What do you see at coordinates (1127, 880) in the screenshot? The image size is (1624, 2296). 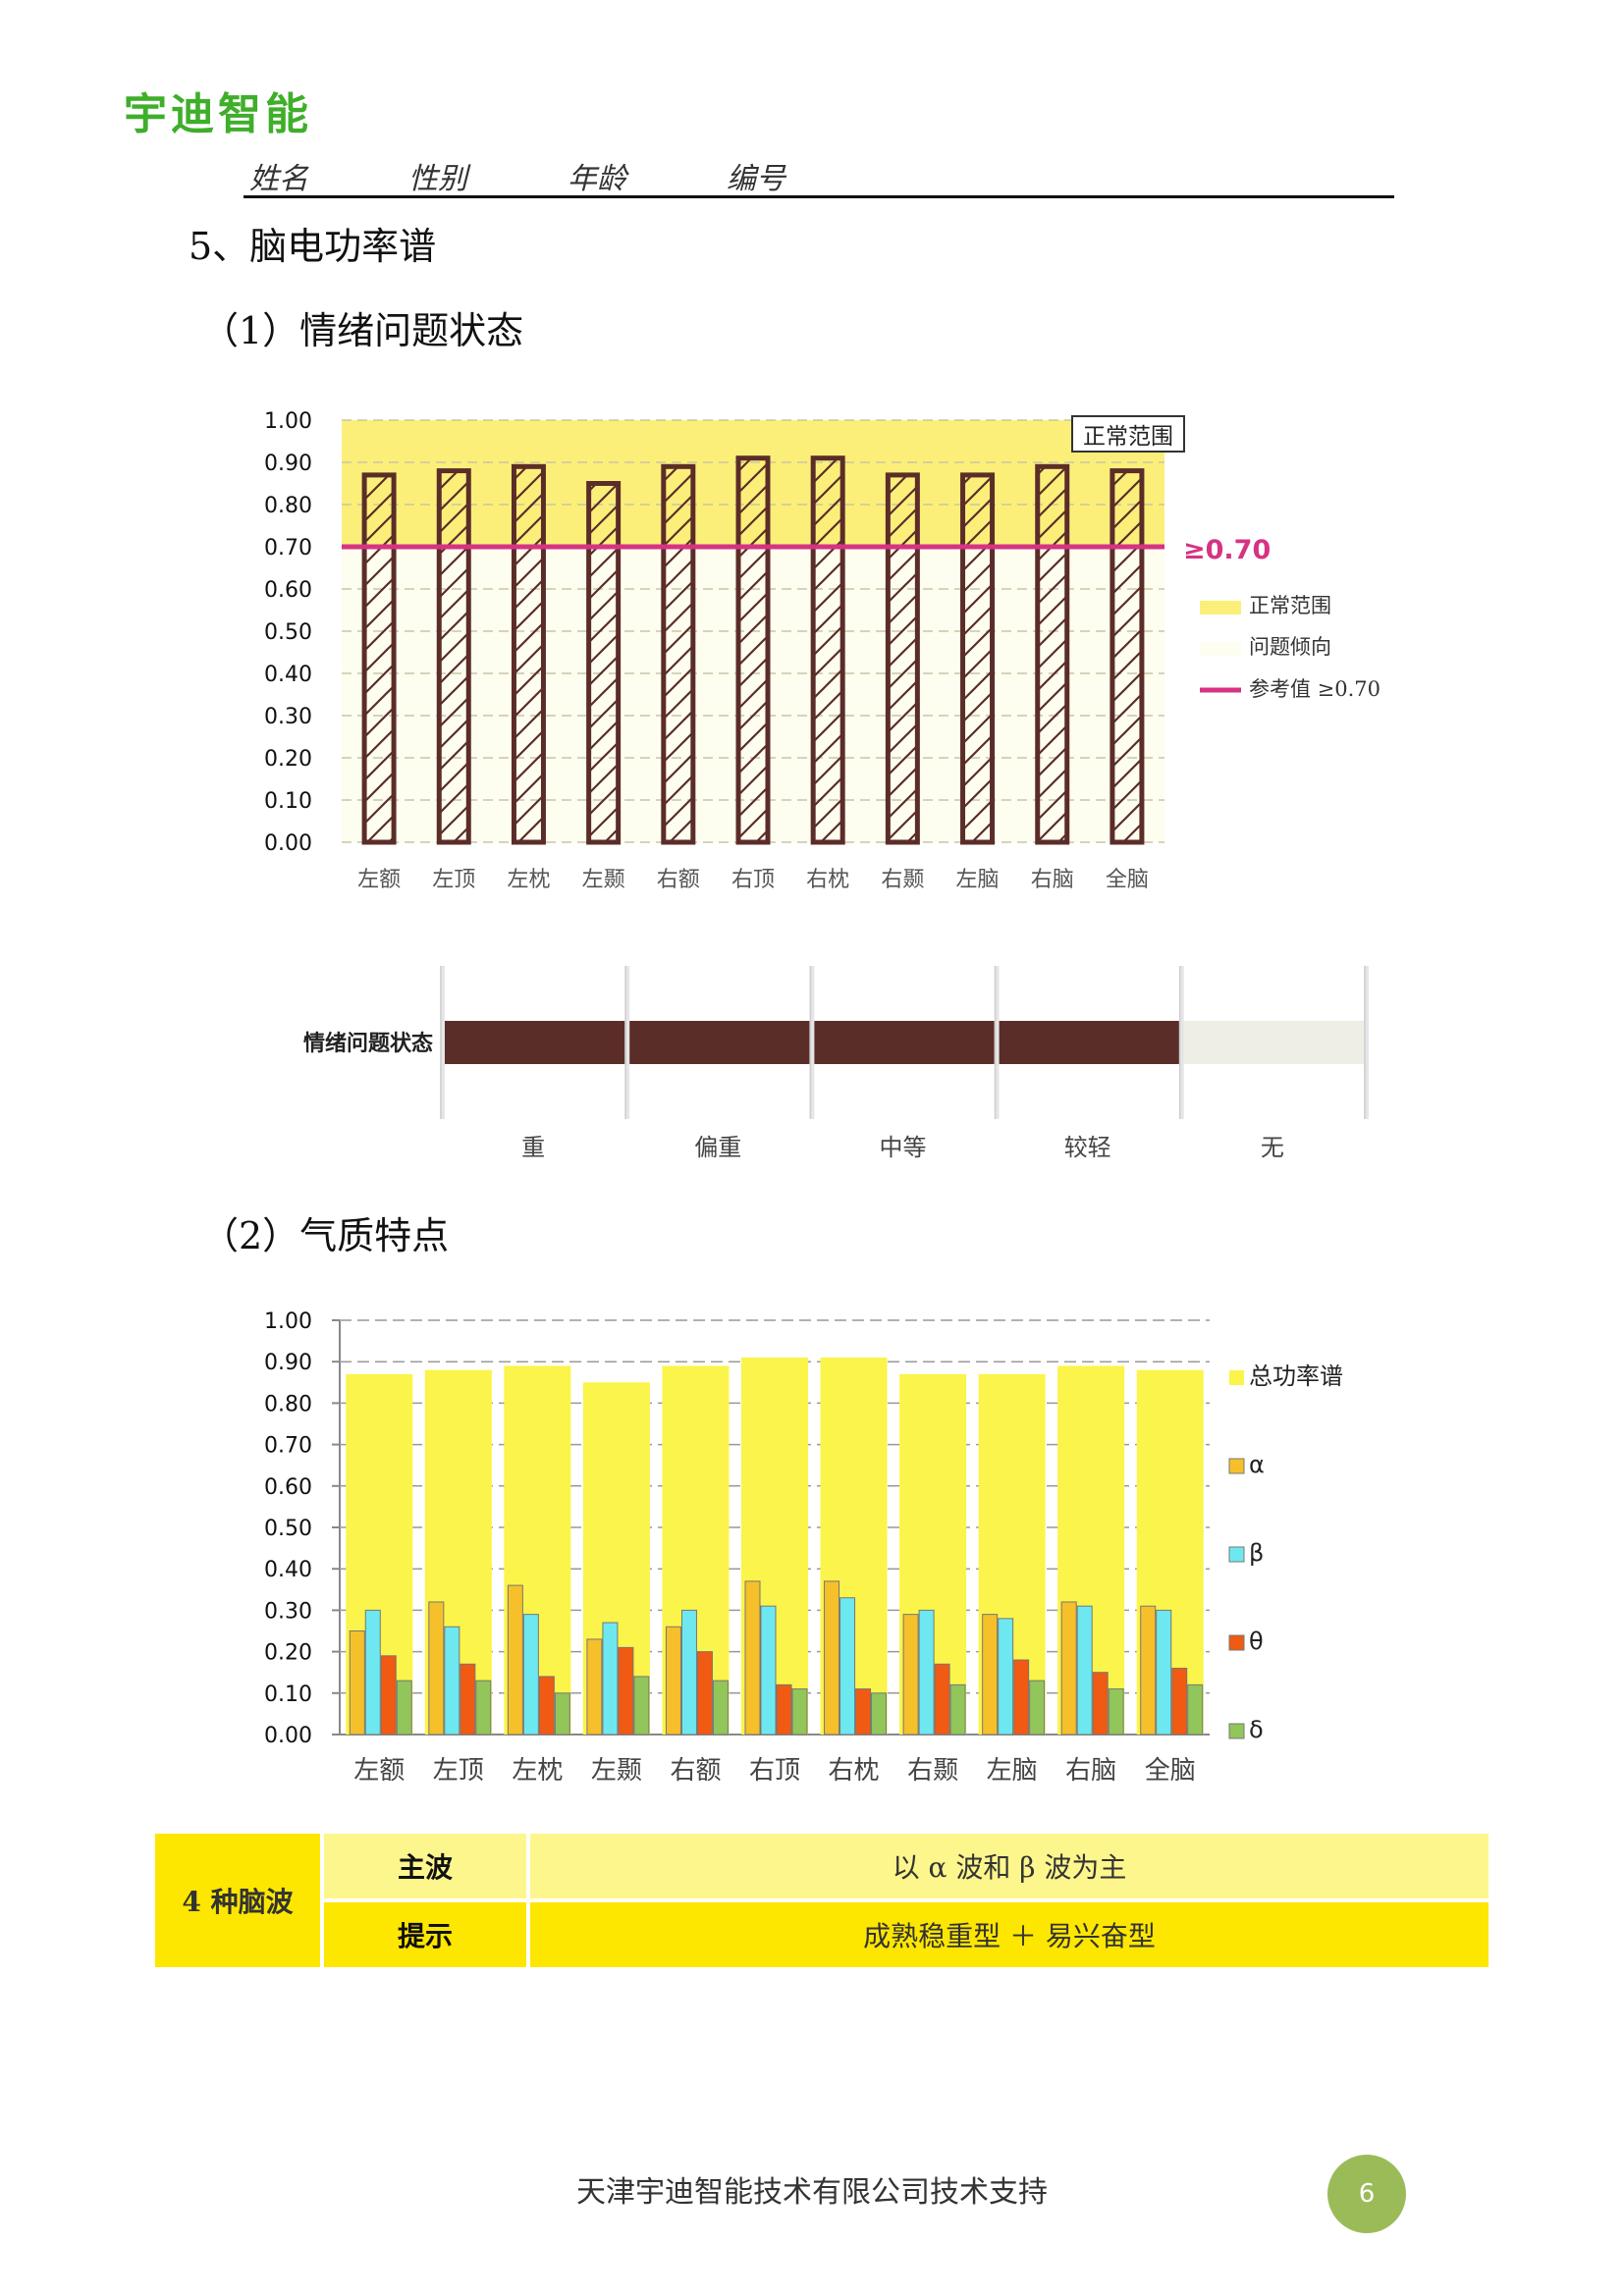 I see `x-tick-label: 全脑` at bounding box center [1127, 880].